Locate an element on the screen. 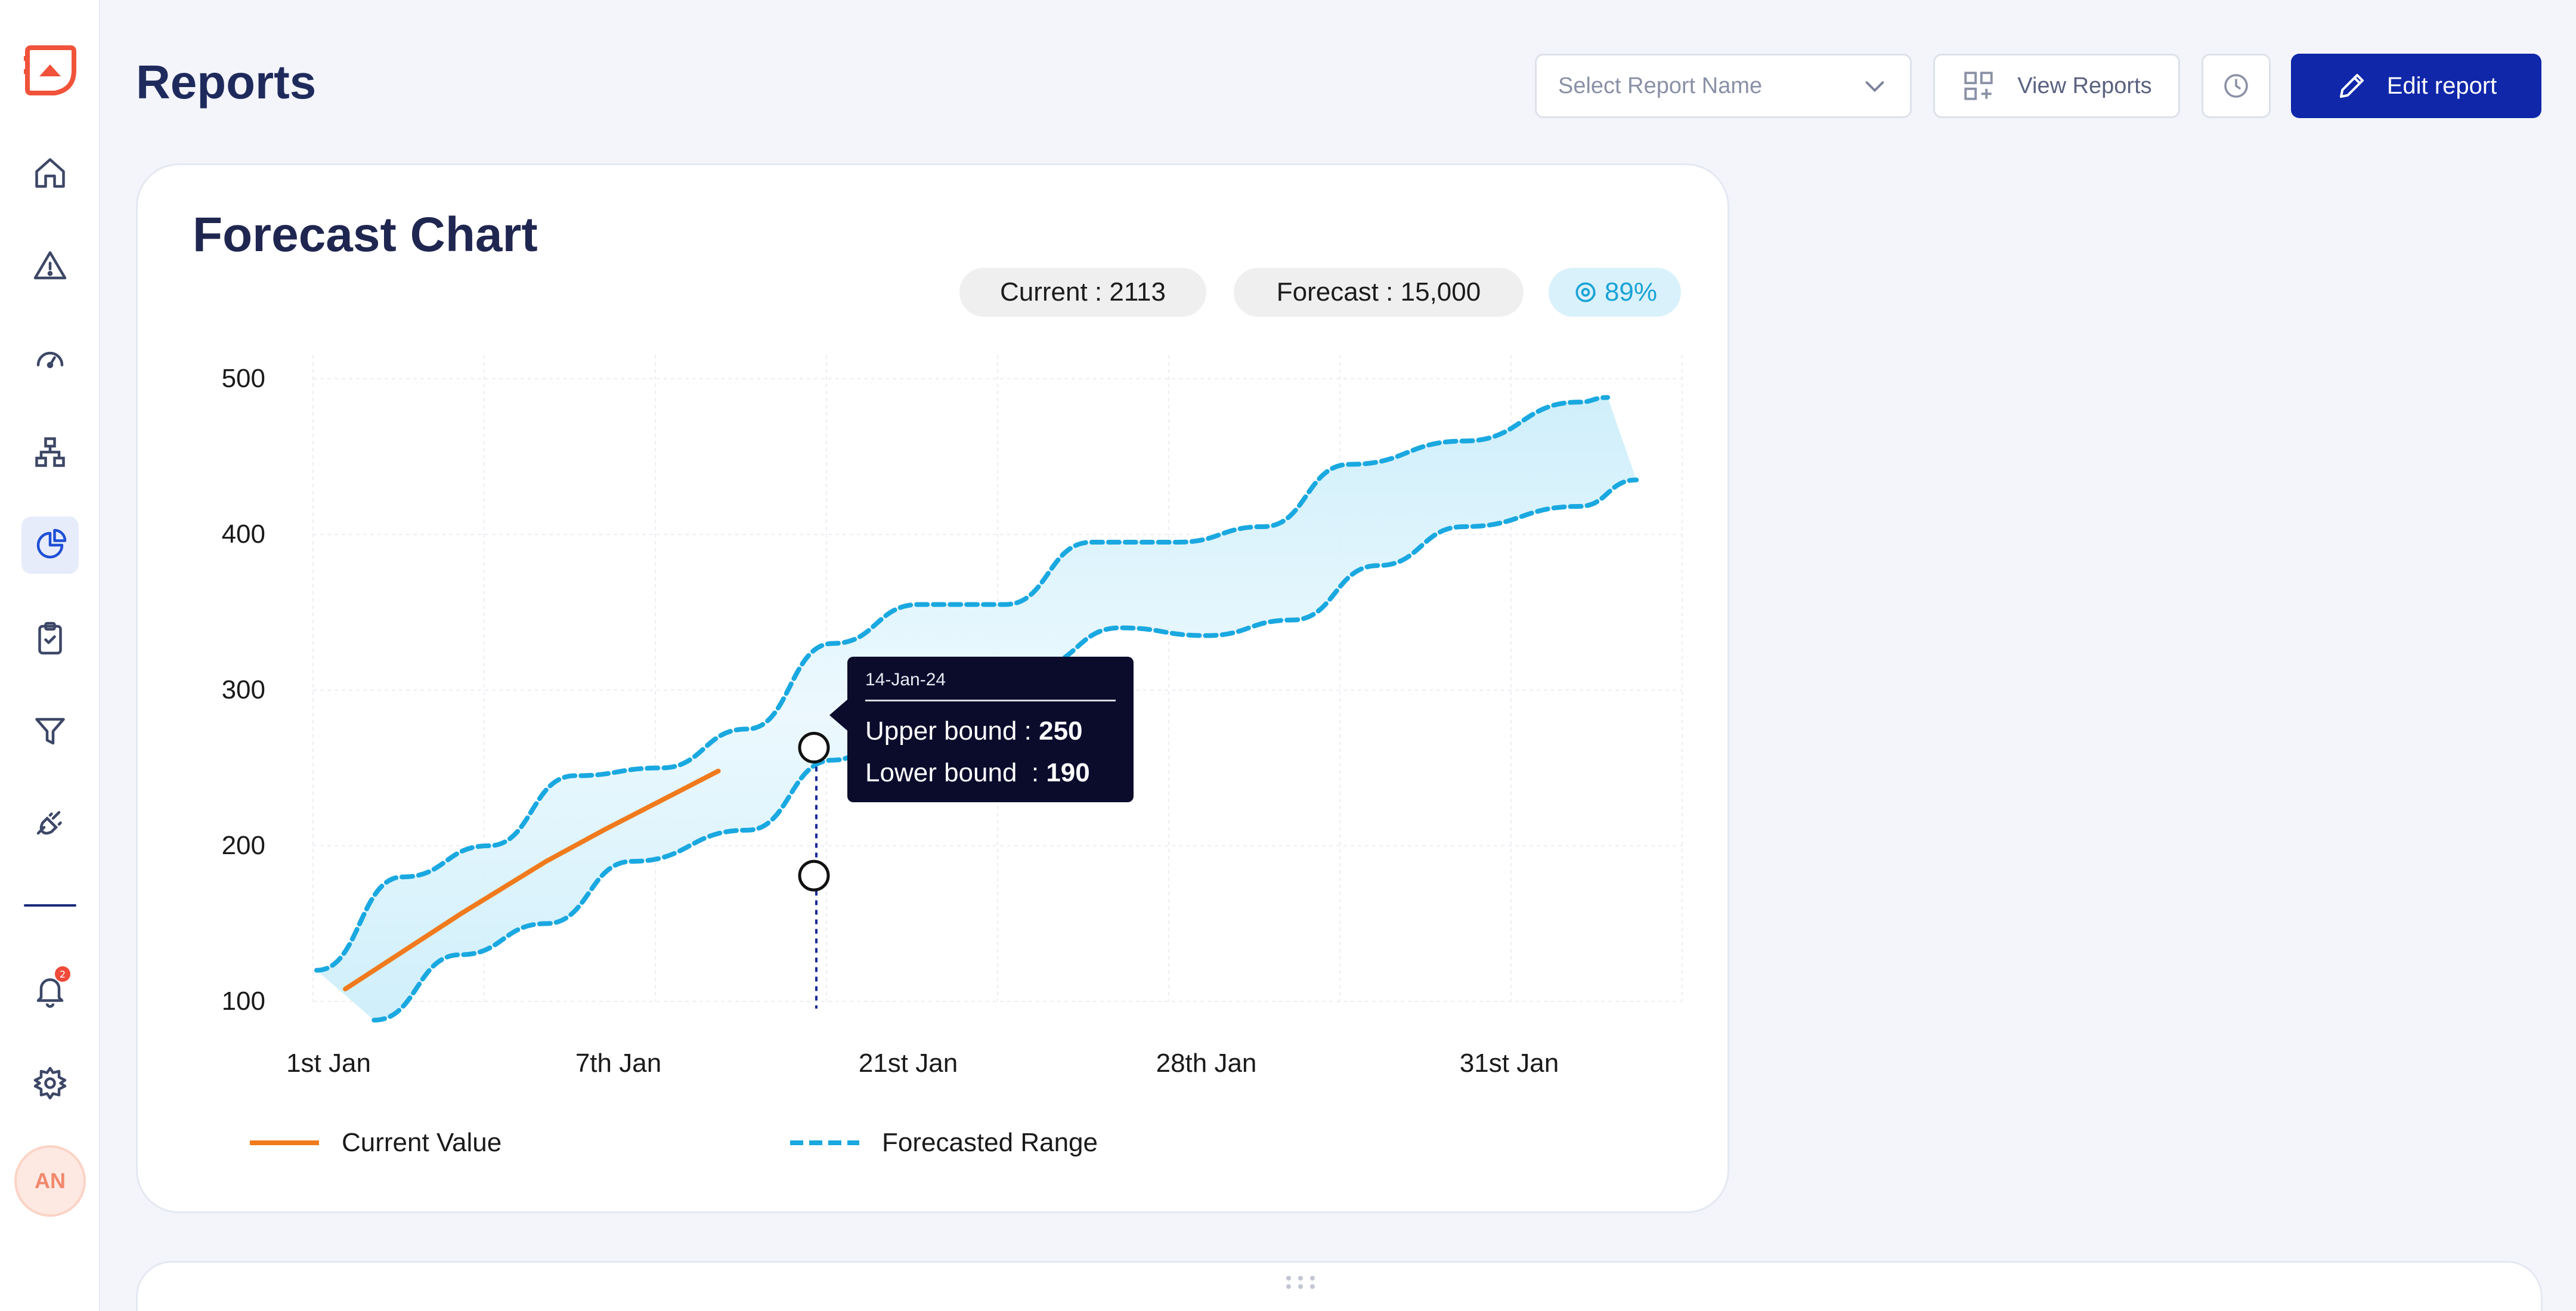  legend-current-label: Current Value is located at coordinates (422, 1142).